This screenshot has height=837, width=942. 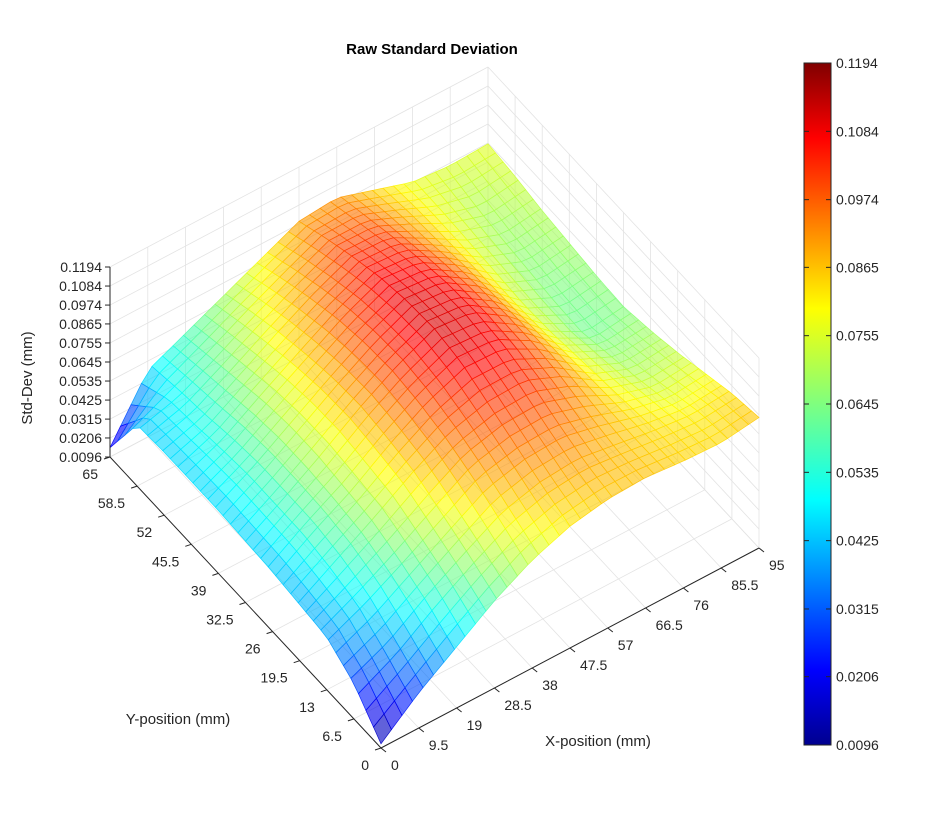 What do you see at coordinates (365, 765) in the screenshot?
I see `y-tick-label: 0` at bounding box center [365, 765].